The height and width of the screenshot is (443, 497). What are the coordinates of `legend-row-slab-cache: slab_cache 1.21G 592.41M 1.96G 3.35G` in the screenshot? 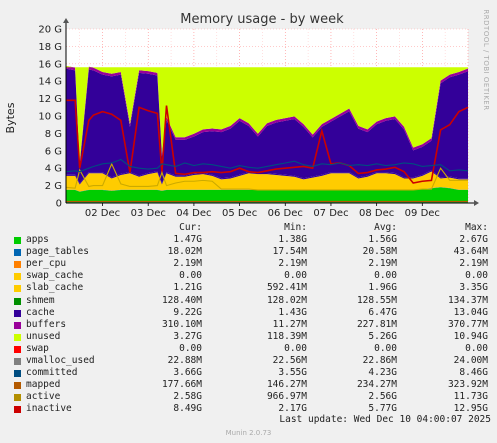 It's located at (252, 288).